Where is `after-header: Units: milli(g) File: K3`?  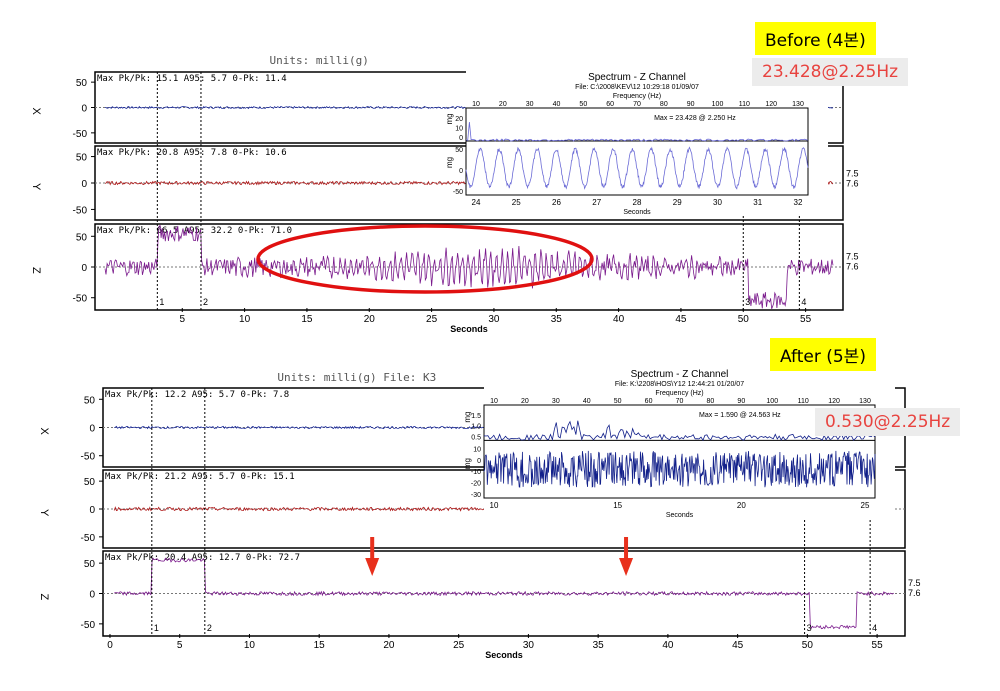
after-header: Units: milli(g) File: K3 is located at coordinates (356, 377).